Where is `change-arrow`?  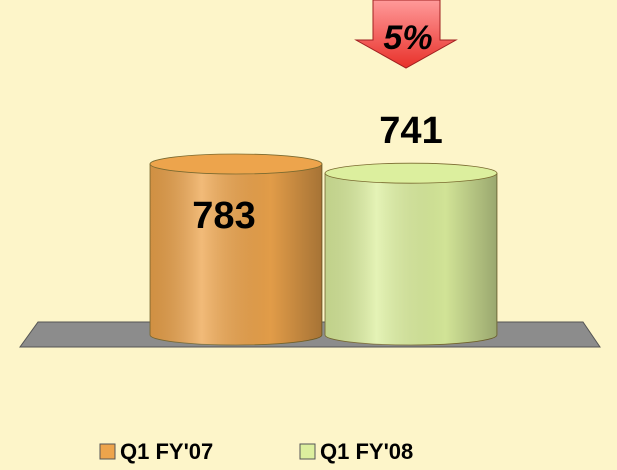 change-arrow is located at coordinates (406, 34).